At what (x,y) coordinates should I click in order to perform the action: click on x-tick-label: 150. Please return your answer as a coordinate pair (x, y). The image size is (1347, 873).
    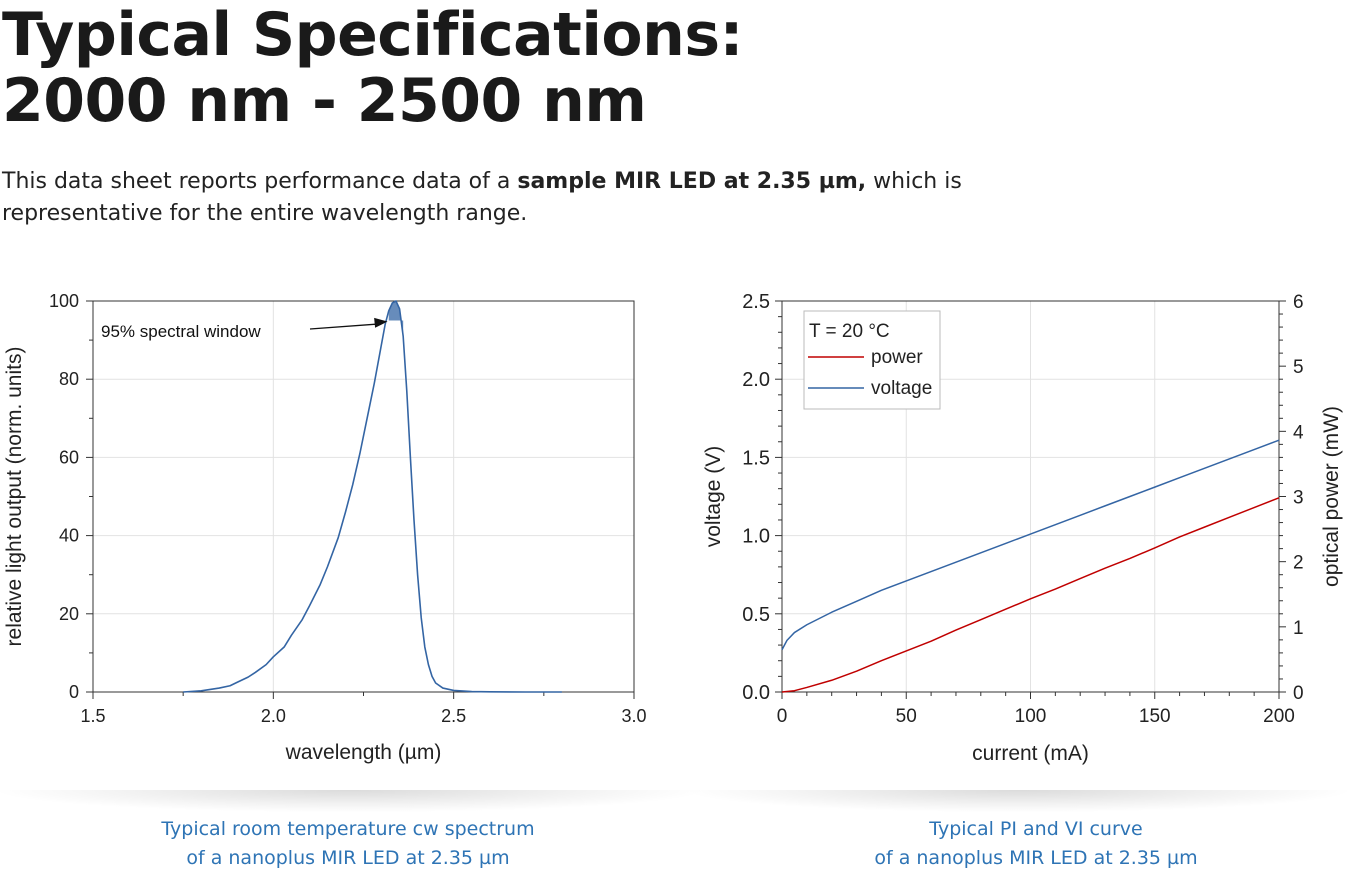
    Looking at the image, I should click on (1155, 716).